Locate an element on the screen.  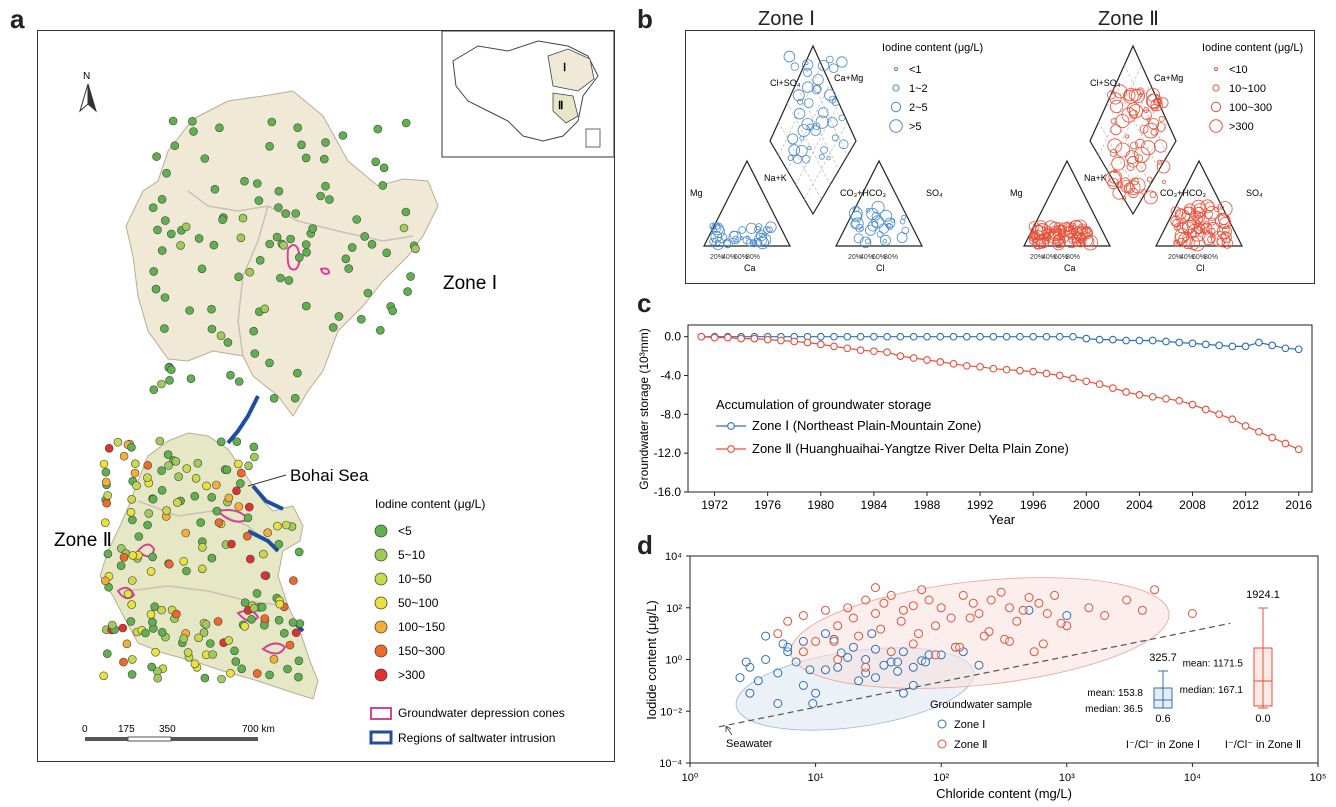
legend-label-4: 100~150 is located at coordinates (421, 627).